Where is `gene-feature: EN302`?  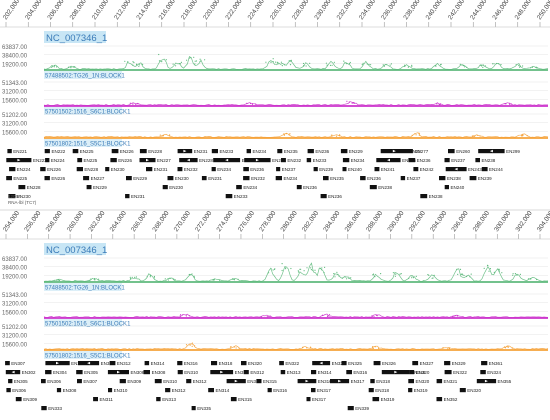
gene-feature: EN302 is located at coordinates (20, 372).